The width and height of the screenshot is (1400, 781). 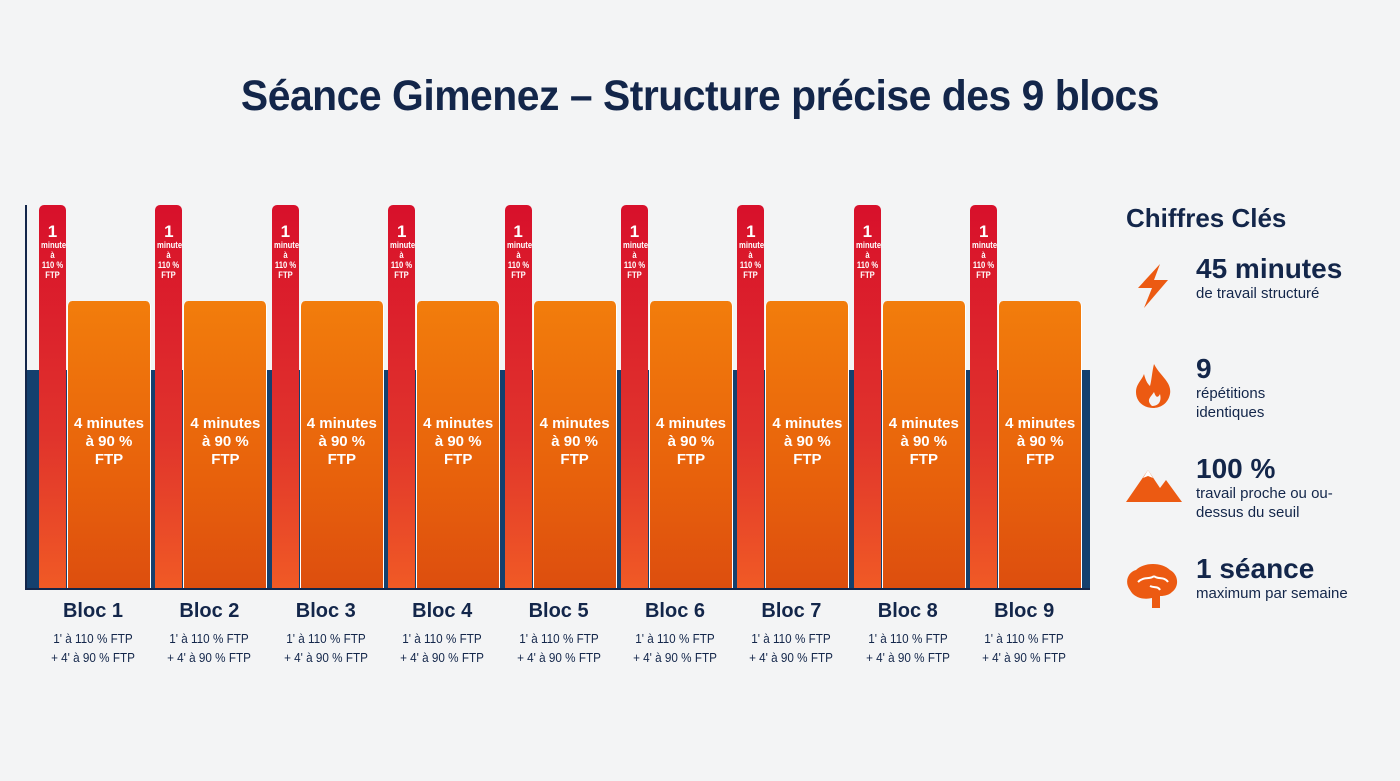 What do you see at coordinates (1261, 604) in the screenshot?
I see `kpi-item: 1 séance maximum par semaine` at bounding box center [1261, 604].